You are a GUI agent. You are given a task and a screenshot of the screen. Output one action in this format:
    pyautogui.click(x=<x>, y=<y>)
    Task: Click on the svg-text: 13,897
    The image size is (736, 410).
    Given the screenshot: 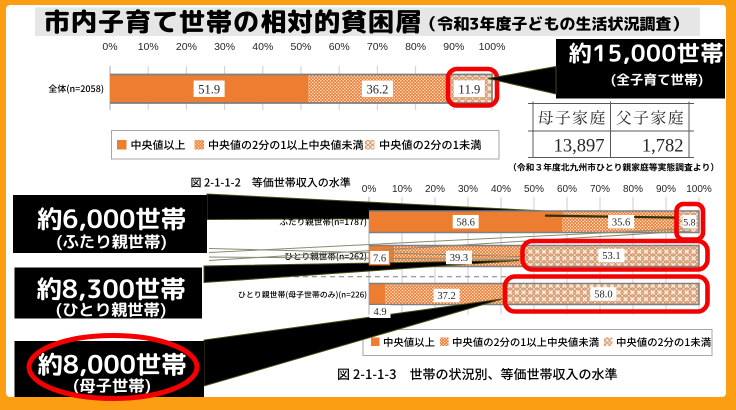 What is the action you would take?
    pyautogui.click(x=579, y=147)
    